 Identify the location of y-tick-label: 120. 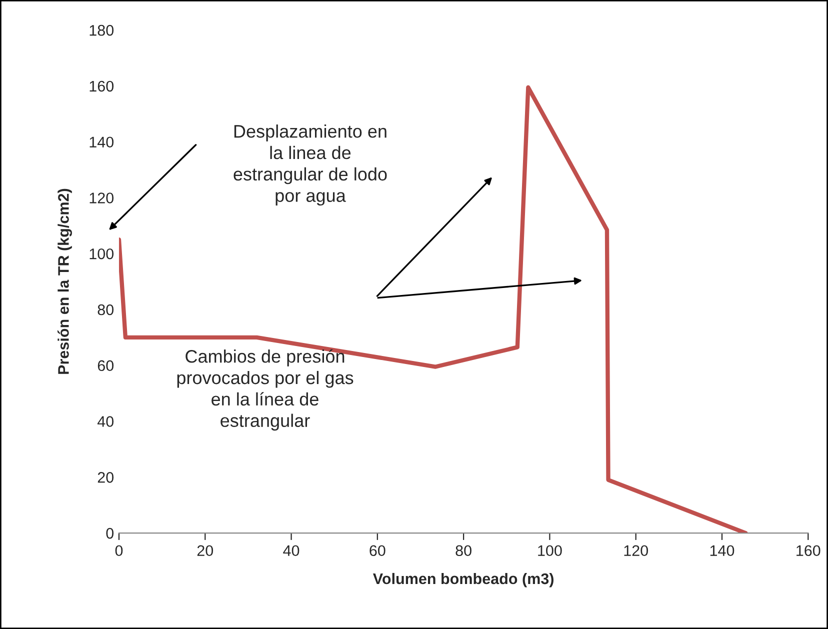
(102, 198).